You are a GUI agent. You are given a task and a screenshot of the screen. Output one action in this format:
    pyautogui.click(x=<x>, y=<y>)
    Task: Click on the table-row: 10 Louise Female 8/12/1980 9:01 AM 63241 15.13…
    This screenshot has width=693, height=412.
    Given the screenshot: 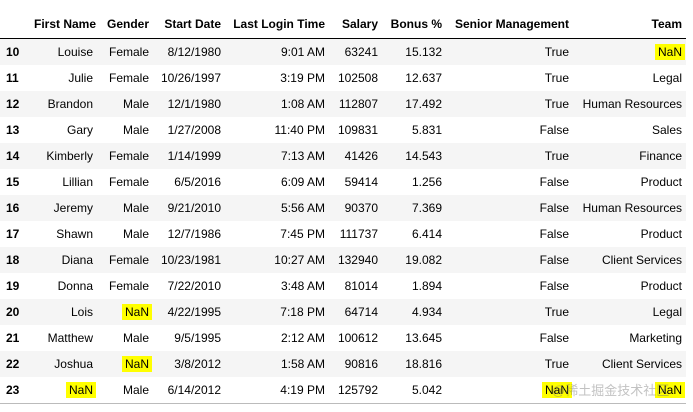 What is the action you would take?
    pyautogui.click(x=343, y=52)
    